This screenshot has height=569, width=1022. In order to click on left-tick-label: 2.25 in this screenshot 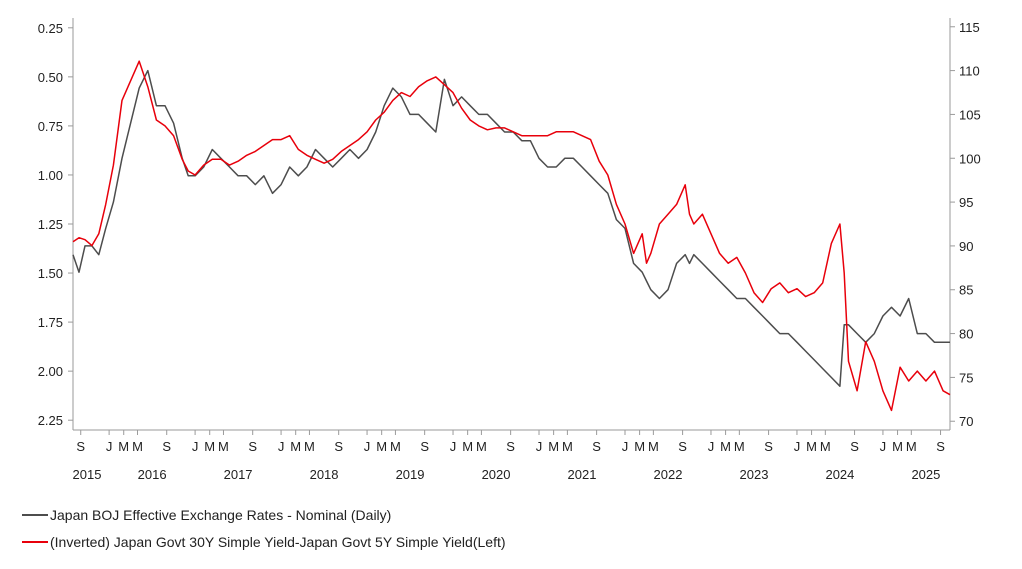, I will do `click(50, 420)`.